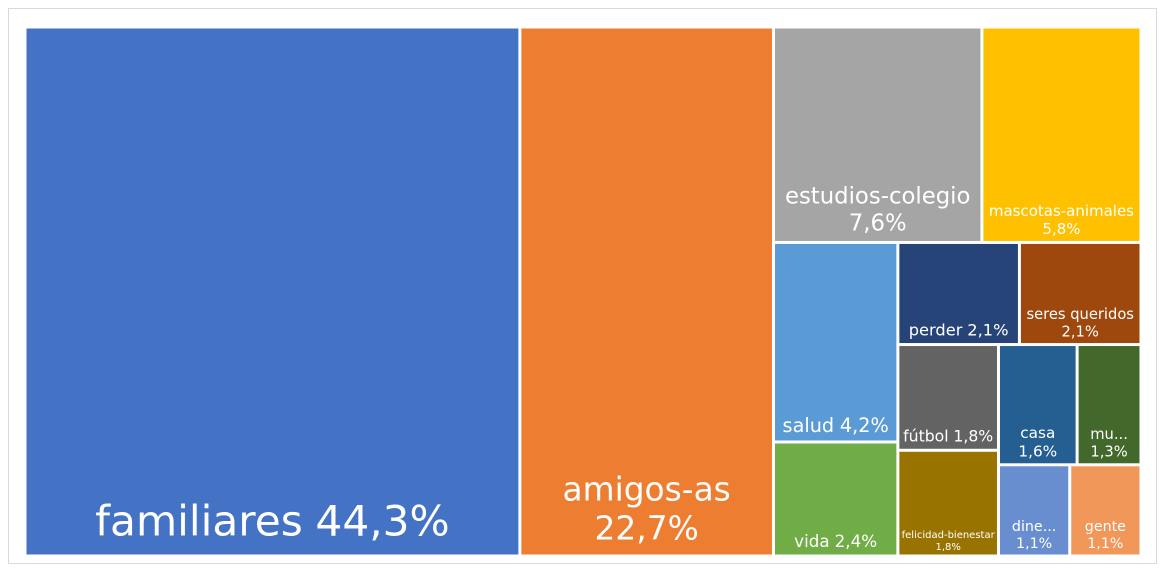 This screenshot has height=568, width=1165. Describe the element at coordinates (1080, 314) in the screenshot. I see `category-label: seres queridos` at that location.